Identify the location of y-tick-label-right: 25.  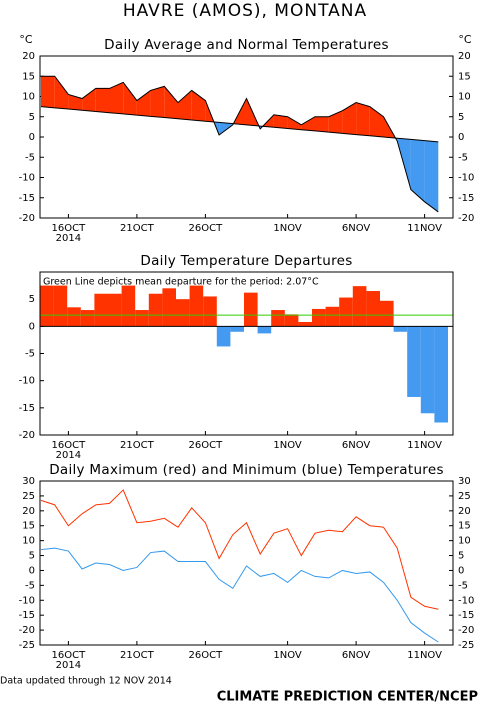
(464, 496).